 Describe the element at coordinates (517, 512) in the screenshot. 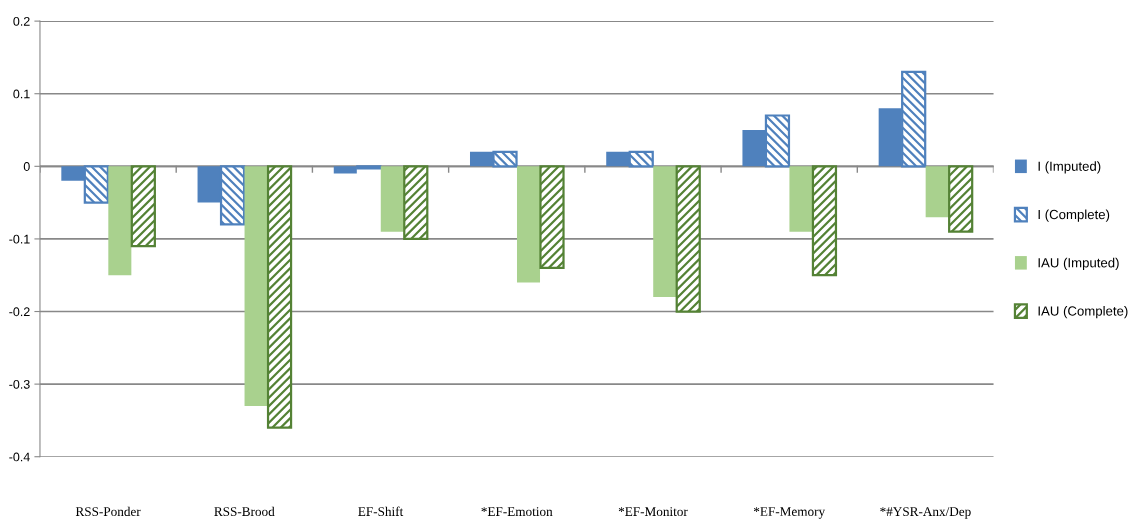

I see `x-tick-label: *EF-Emotion` at that location.